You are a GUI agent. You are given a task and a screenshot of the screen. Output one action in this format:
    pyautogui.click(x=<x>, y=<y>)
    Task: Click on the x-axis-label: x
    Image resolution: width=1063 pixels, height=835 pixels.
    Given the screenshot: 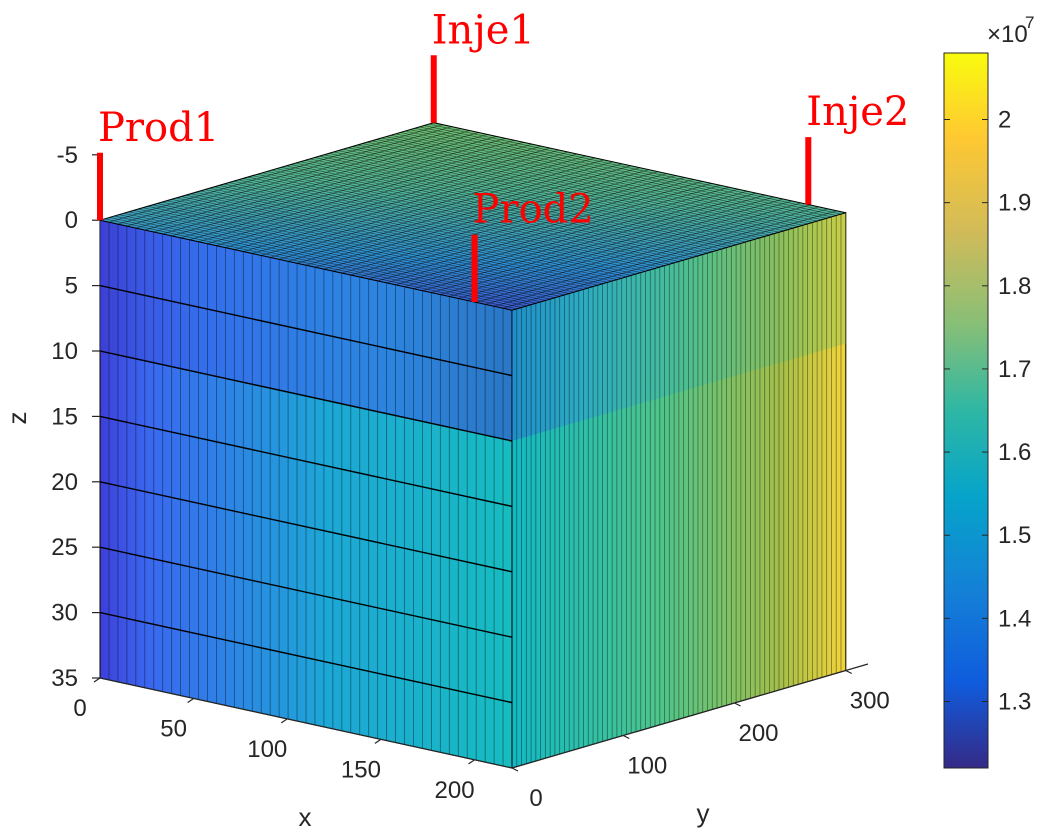 What is the action you would take?
    pyautogui.click(x=305, y=817)
    